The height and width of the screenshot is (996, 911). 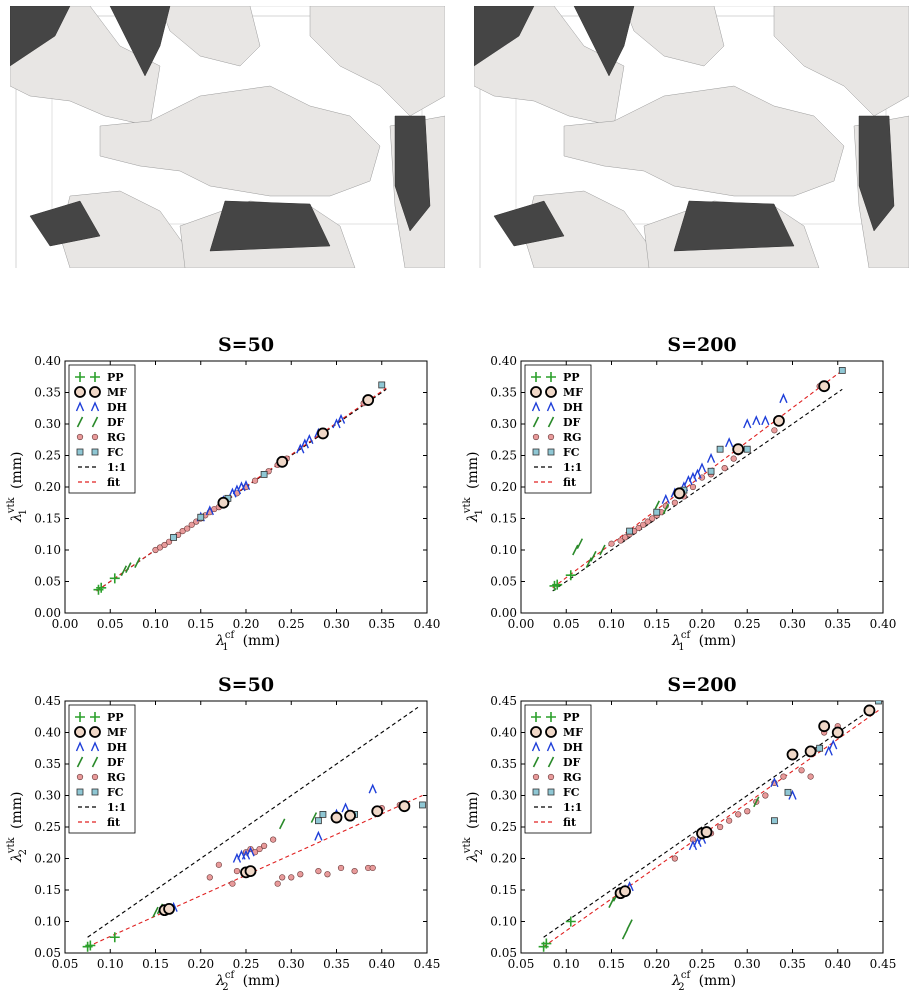 What do you see at coordinates (116, 762) in the screenshot?
I see `legend-label: DF` at bounding box center [116, 762].